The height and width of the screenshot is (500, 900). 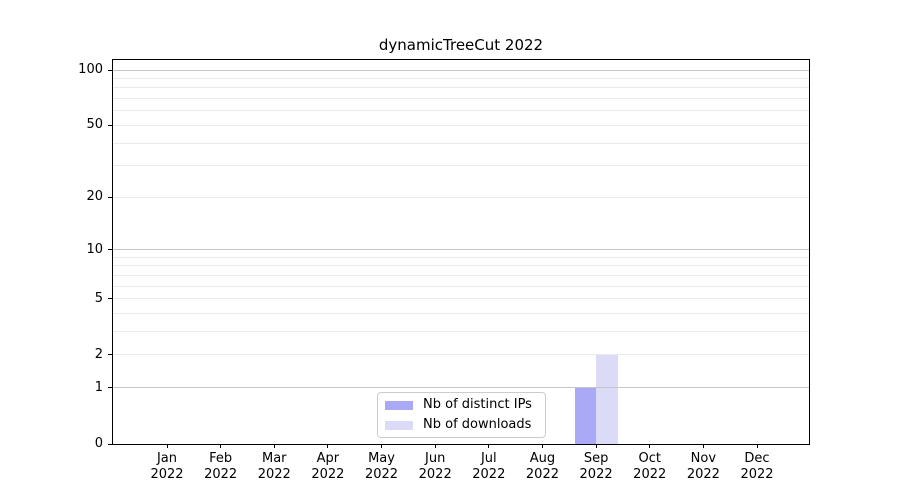 What do you see at coordinates (399, 405) in the screenshot?
I see `legend-swatch-distinct-ips` at bounding box center [399, 405].